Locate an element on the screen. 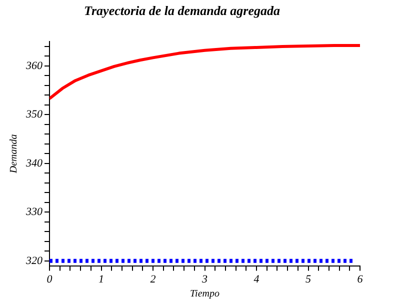  y-tick-label: 330 is located at coordinates (34, 212).